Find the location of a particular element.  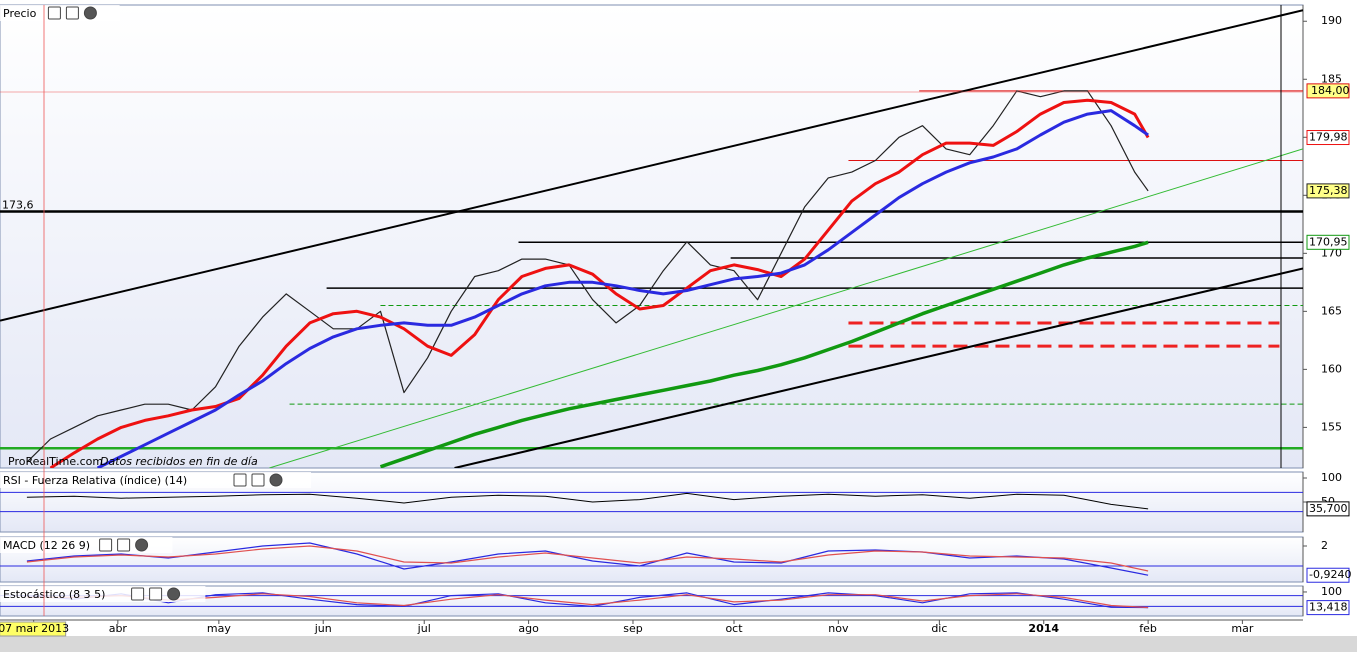

x-tick-label: jul is located at coordinates (424, 628).